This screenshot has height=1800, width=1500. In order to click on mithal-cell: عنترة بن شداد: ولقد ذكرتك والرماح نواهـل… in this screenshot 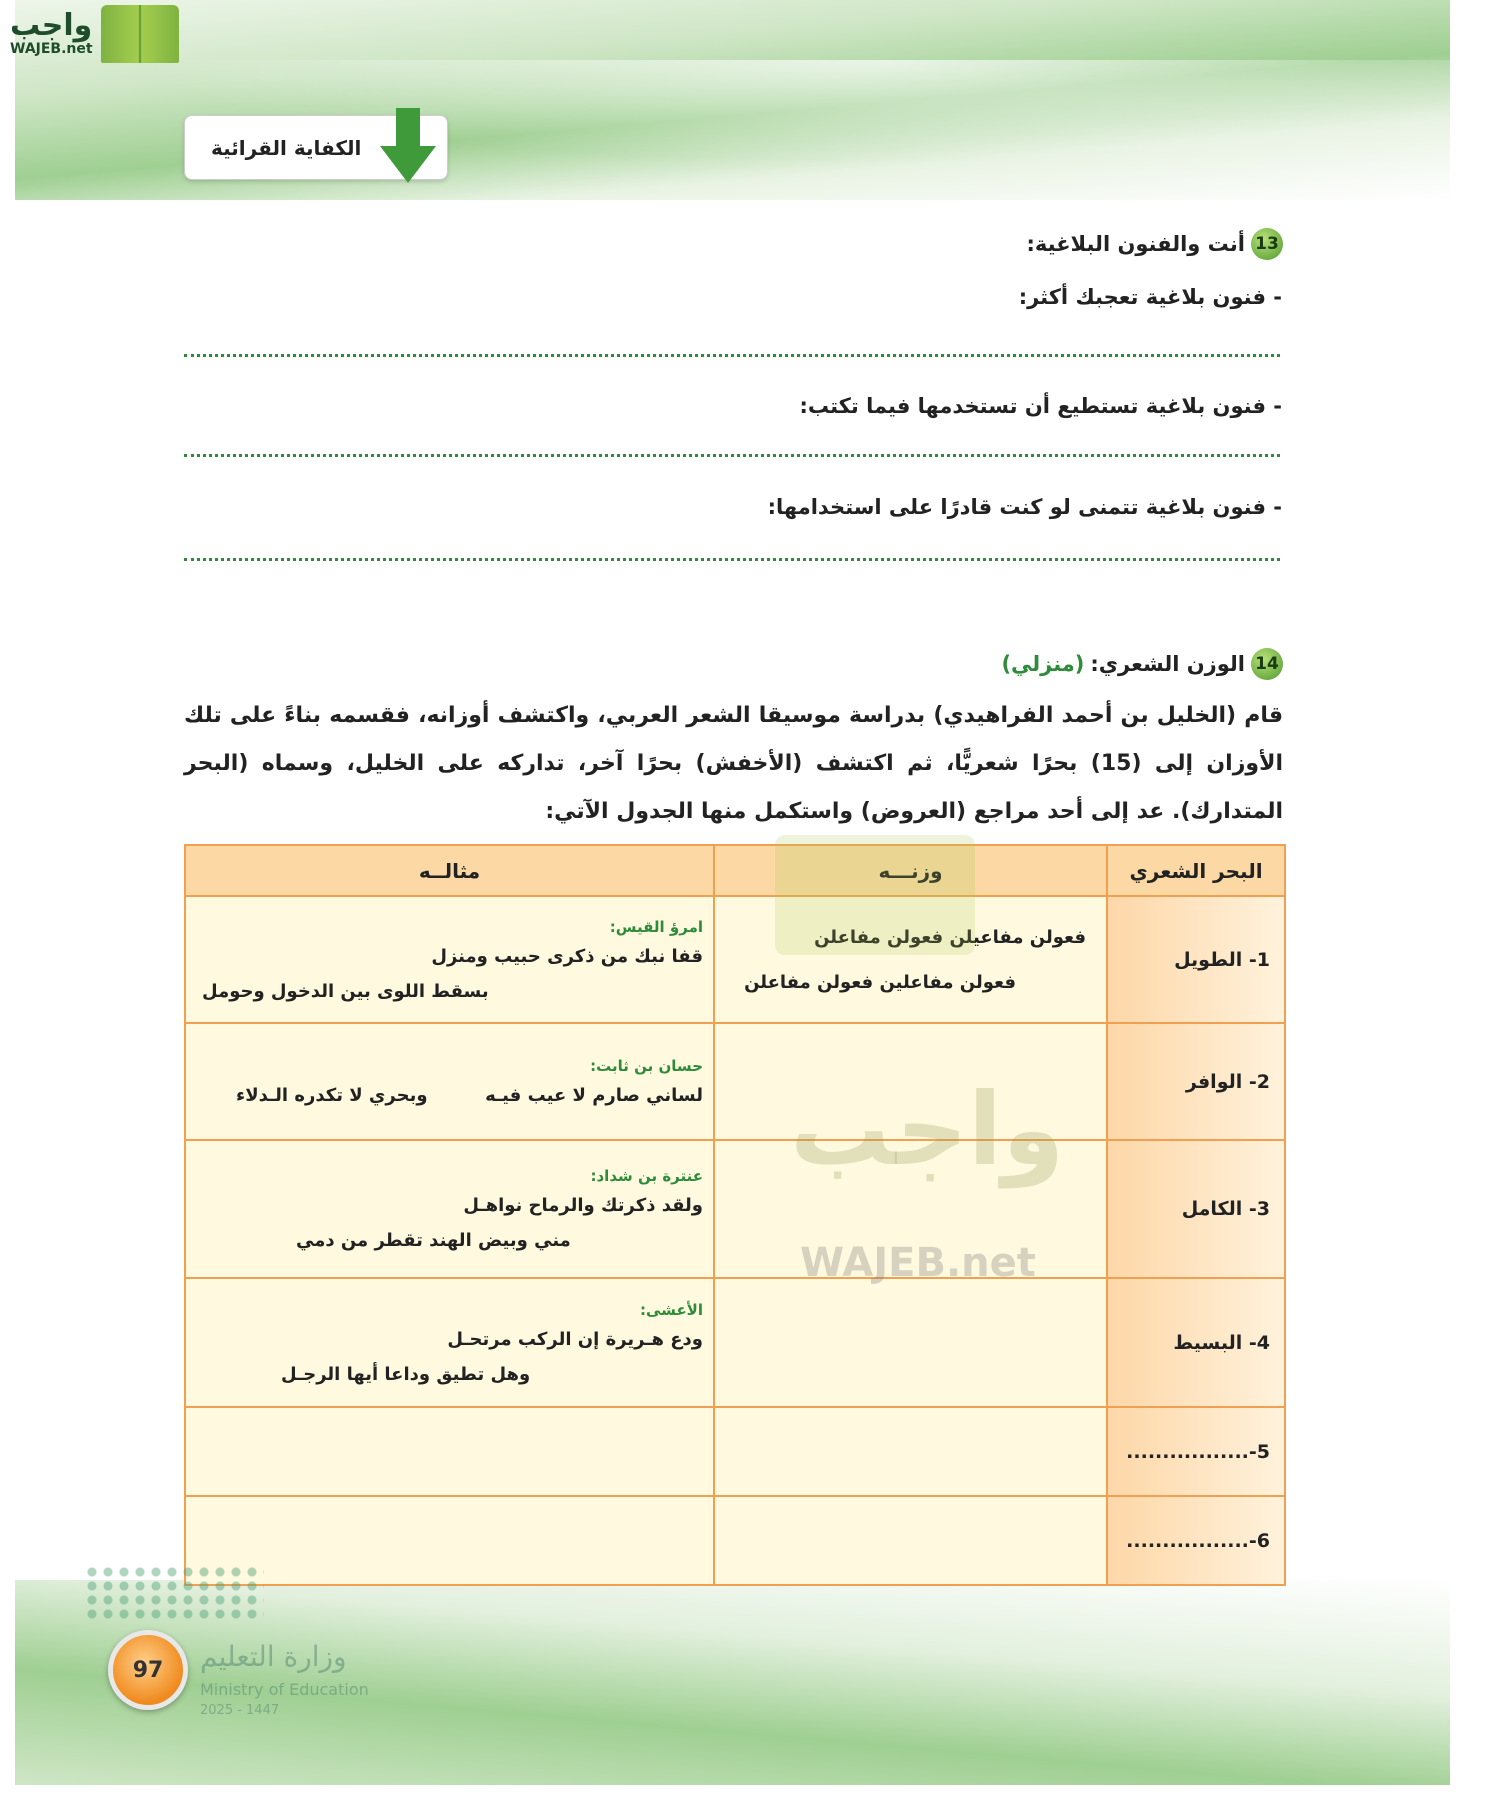, I will do `click(449, 1209)`.